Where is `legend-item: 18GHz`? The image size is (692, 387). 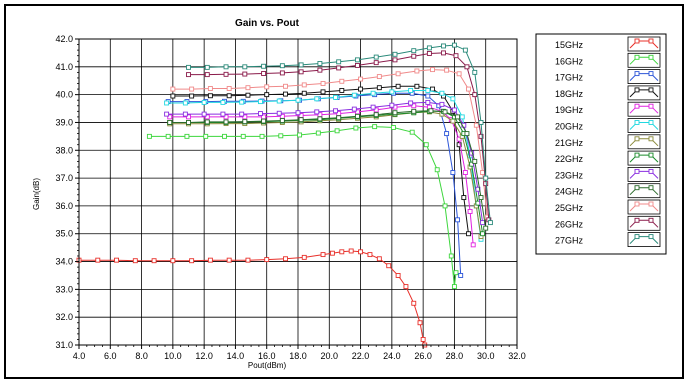 legend-item: 18GHz is located at coordinates (608, 93).